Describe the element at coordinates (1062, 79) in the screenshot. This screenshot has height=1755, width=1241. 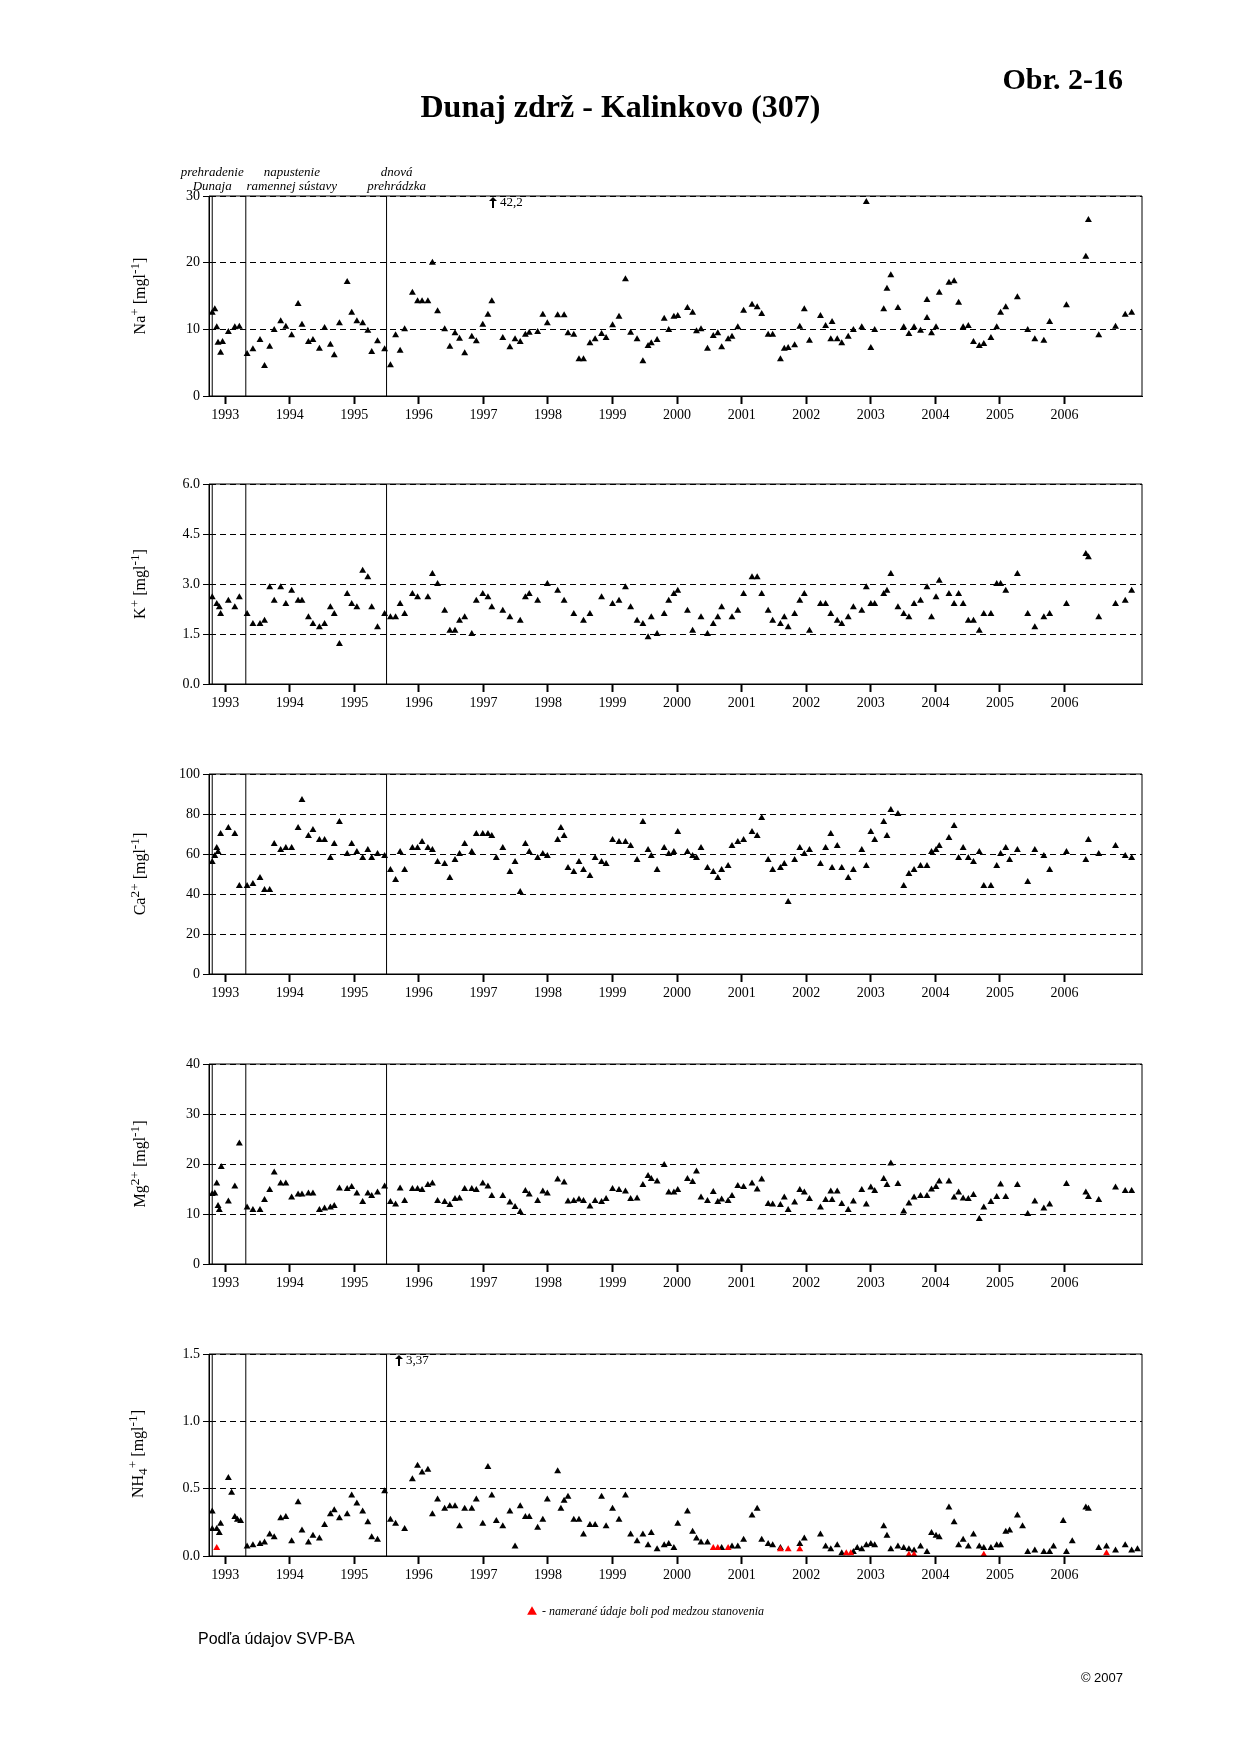
I see `text: Obr. 2-16` at that location.